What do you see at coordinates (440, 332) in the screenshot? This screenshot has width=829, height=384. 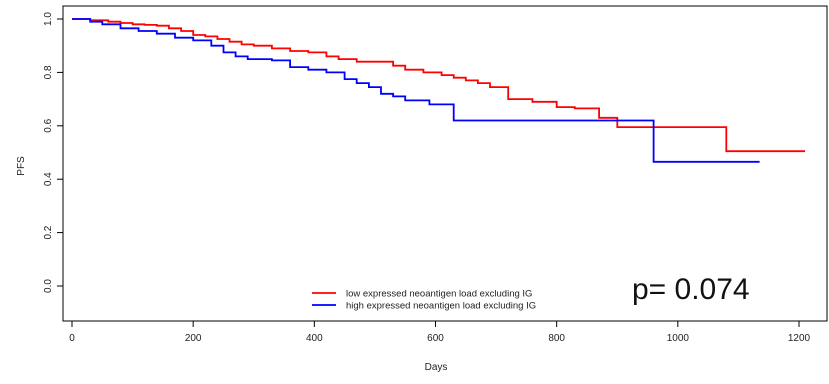 I see `x-axis: 0 200 400 600 800 1000 1200` at bounding box center [440, 332].